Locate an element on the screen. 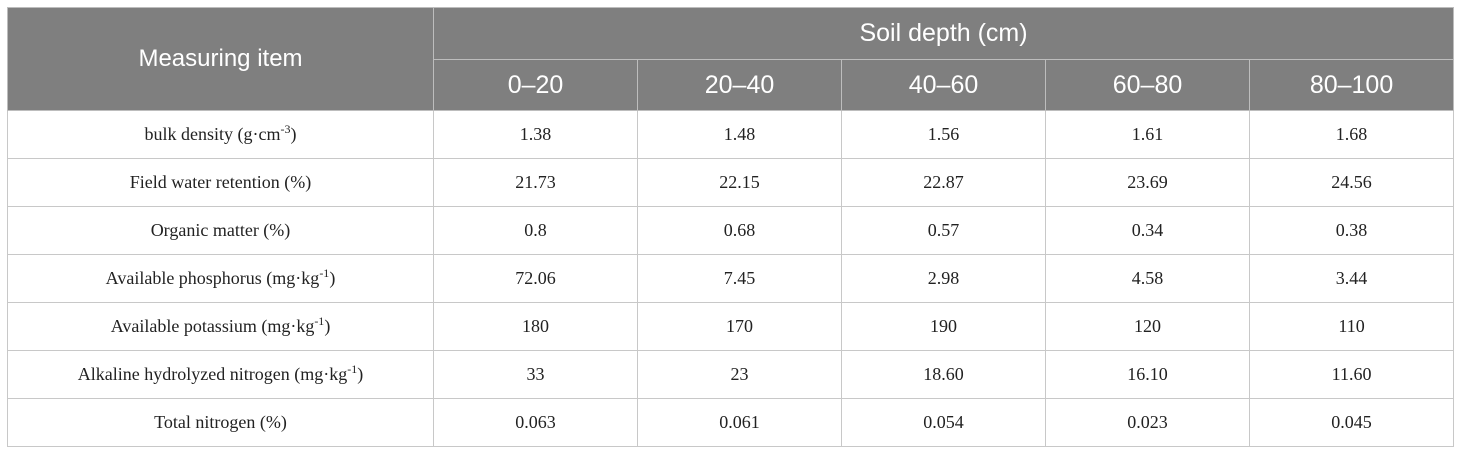 This screenshot has width=1460, height=457. table-cell: 11.60 is located at coordinates (1351, 374).